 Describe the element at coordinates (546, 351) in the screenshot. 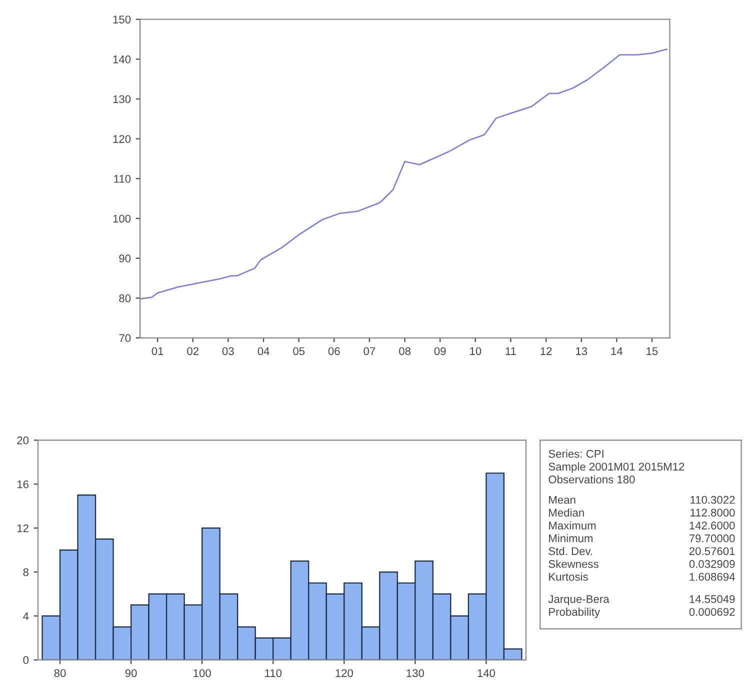

I see `x-tick-label: 12` at that location.